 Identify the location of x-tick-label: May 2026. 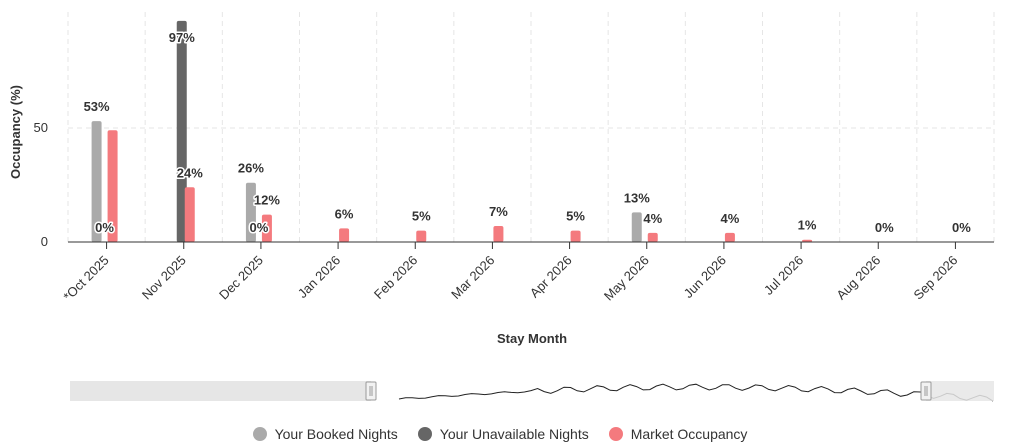
(626, 278).